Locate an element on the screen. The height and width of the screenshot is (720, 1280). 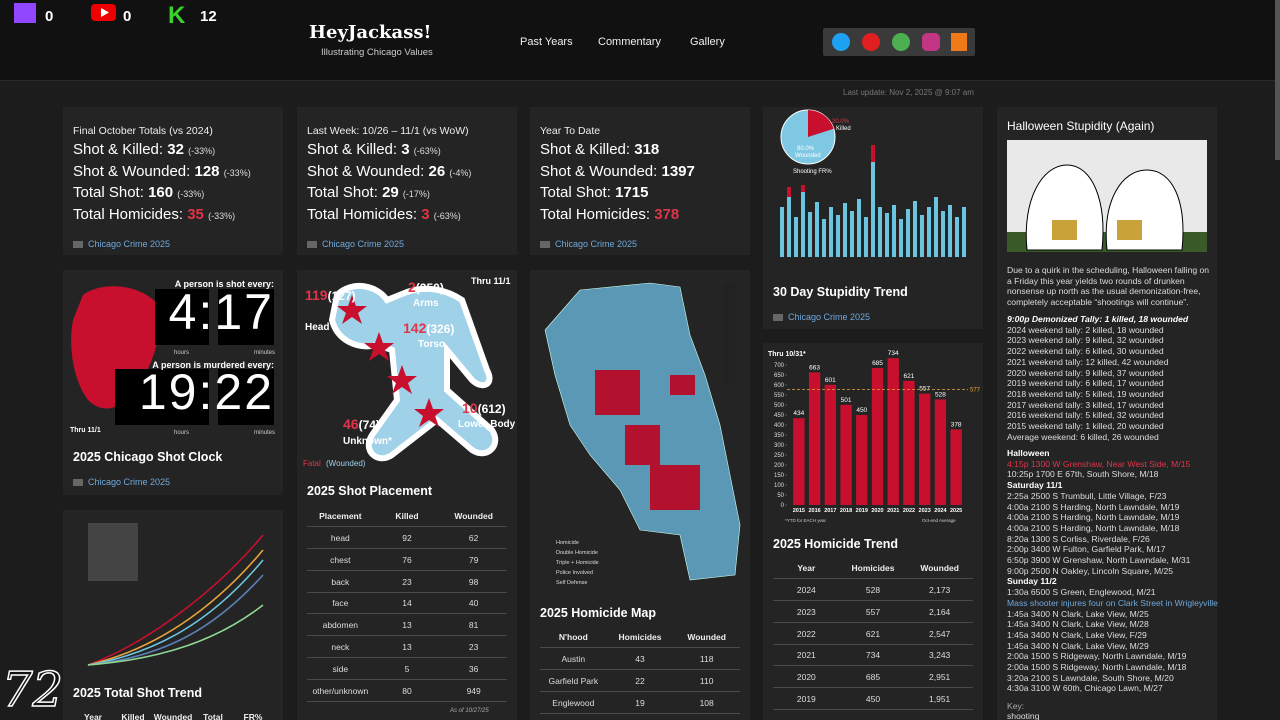
nav-link: Commentary is located at coordinates (629, 42).